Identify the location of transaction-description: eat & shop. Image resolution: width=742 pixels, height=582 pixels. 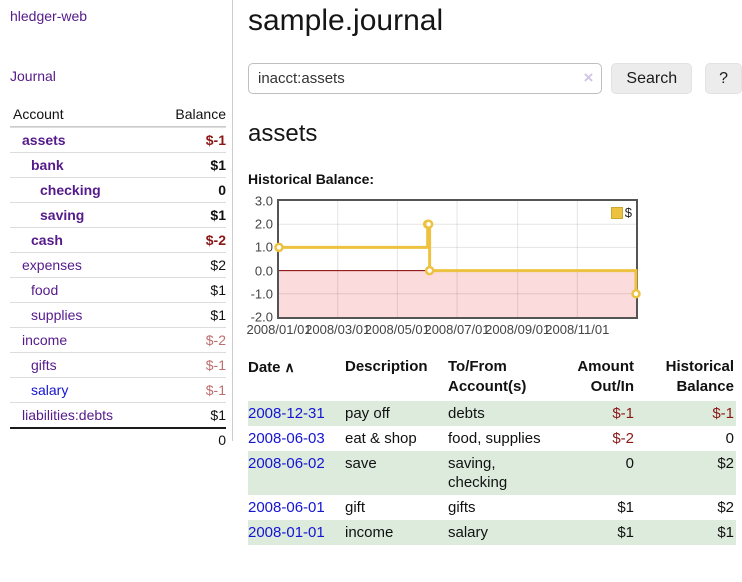
(381, 438).